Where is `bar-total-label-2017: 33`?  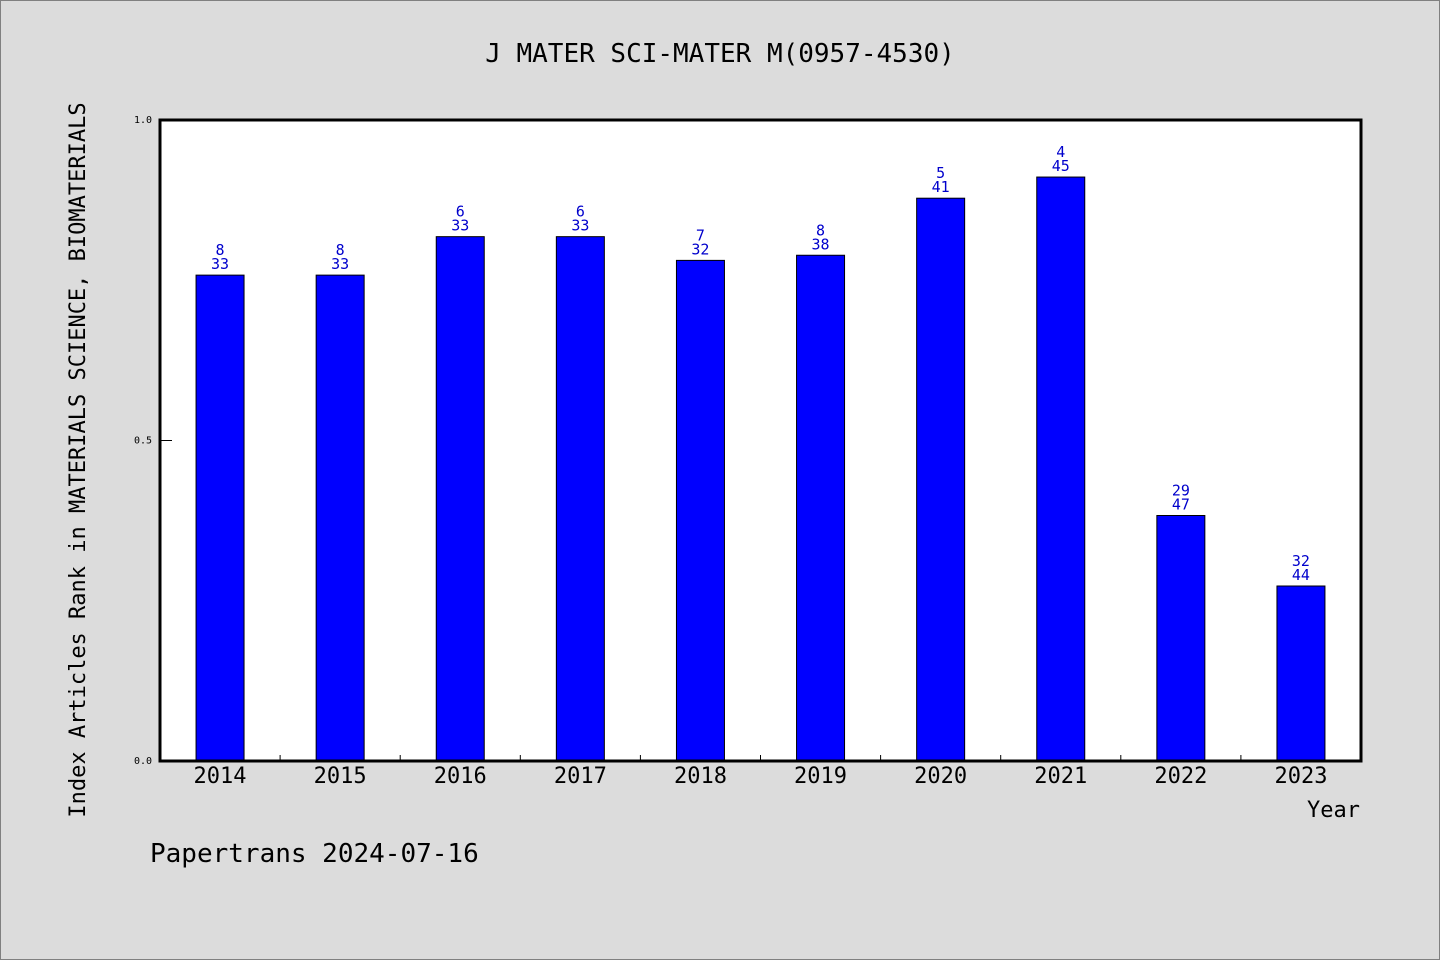 bar-total-label-2017: 33 is located at coordinates (580, 226).